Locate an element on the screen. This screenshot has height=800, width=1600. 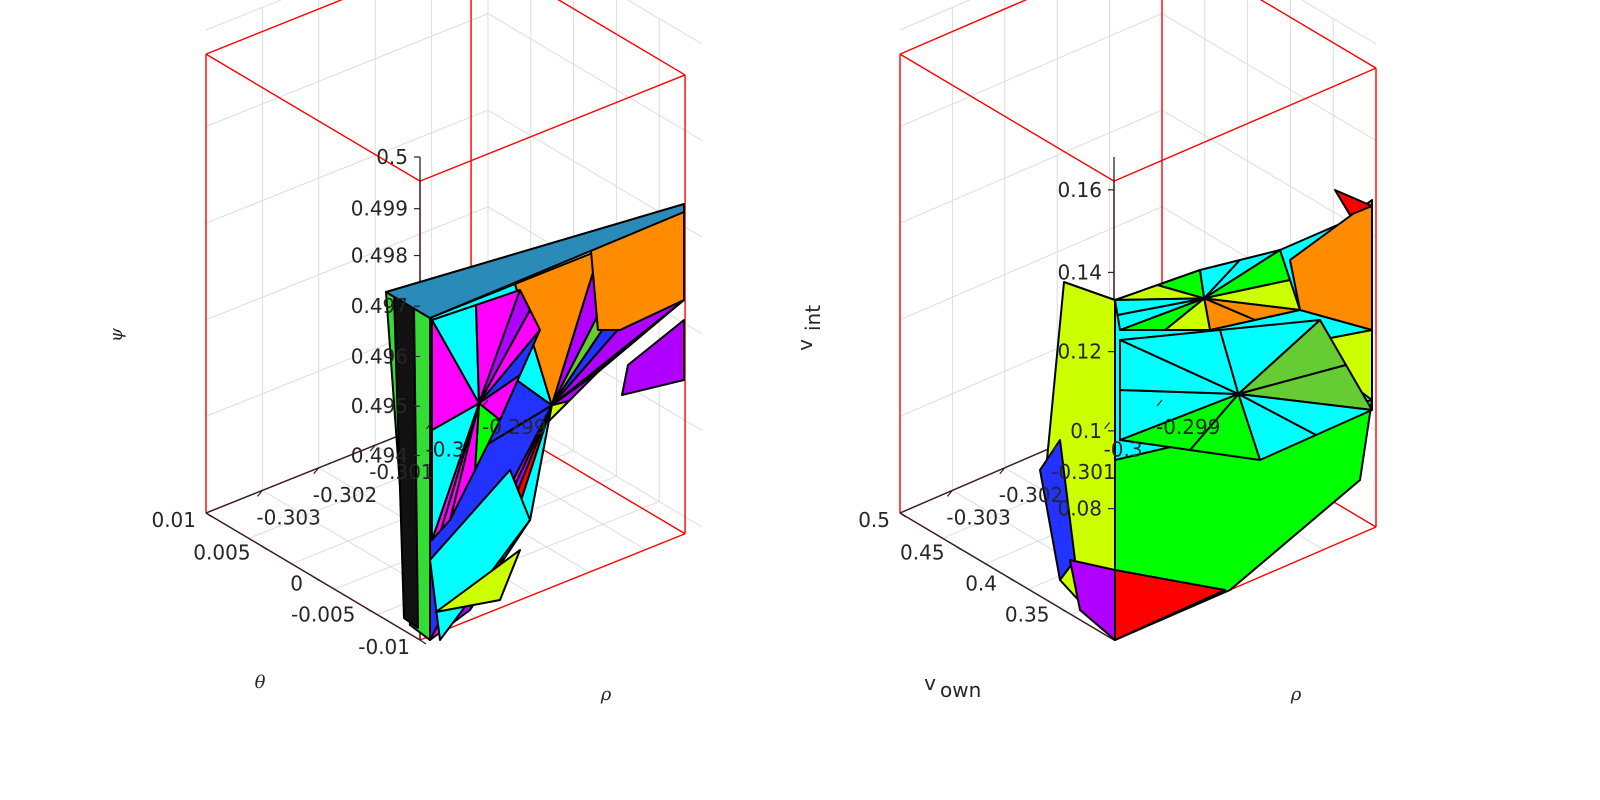
z-tick-label: 0.08 is located at coordinates (1079, 509).